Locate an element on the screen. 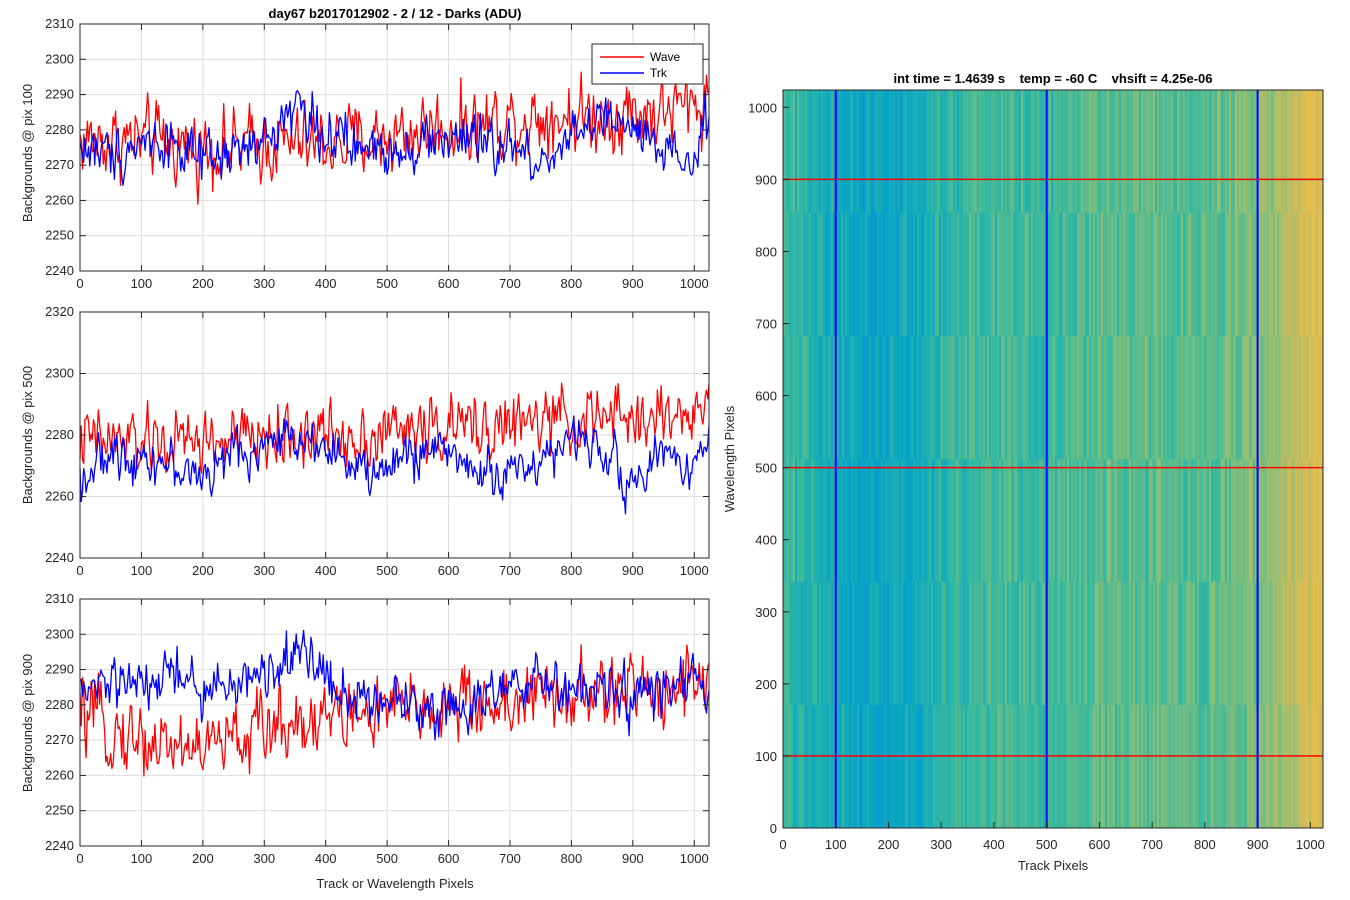 This screenshot has height=900, width=1350. series-line-wave is located at coordinates (394, 710).